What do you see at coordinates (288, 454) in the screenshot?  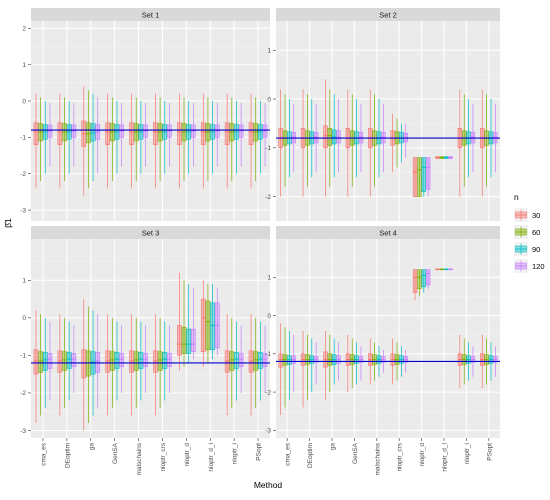 I see `x-tick-label: cma_es` at bounding box center [288, 454].